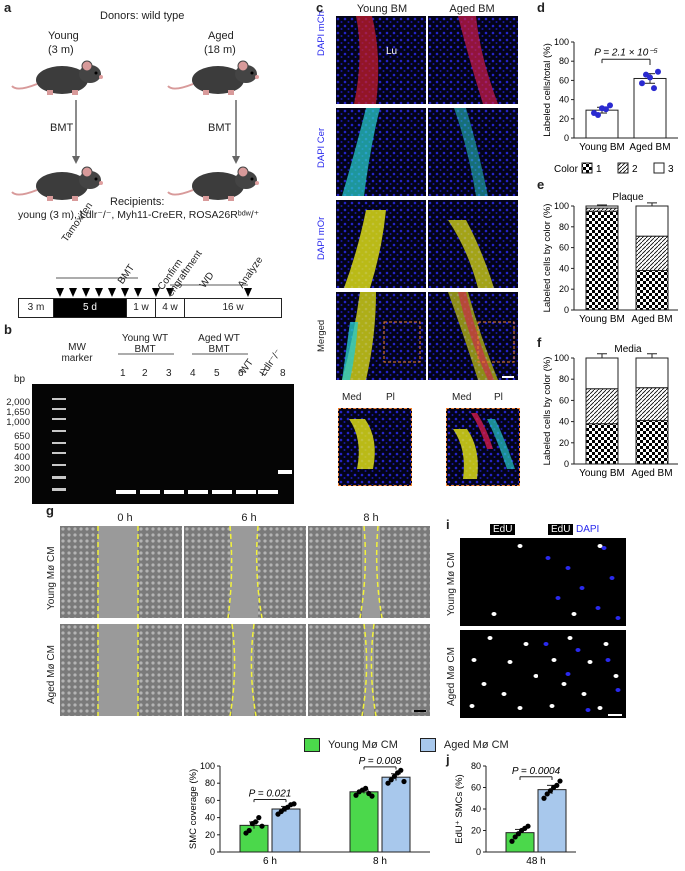  What do you see at coordinates (321, 238) in the screenshot?
I see `row-label-3-text: DAPI mOr` at bounding box center [321, 238].